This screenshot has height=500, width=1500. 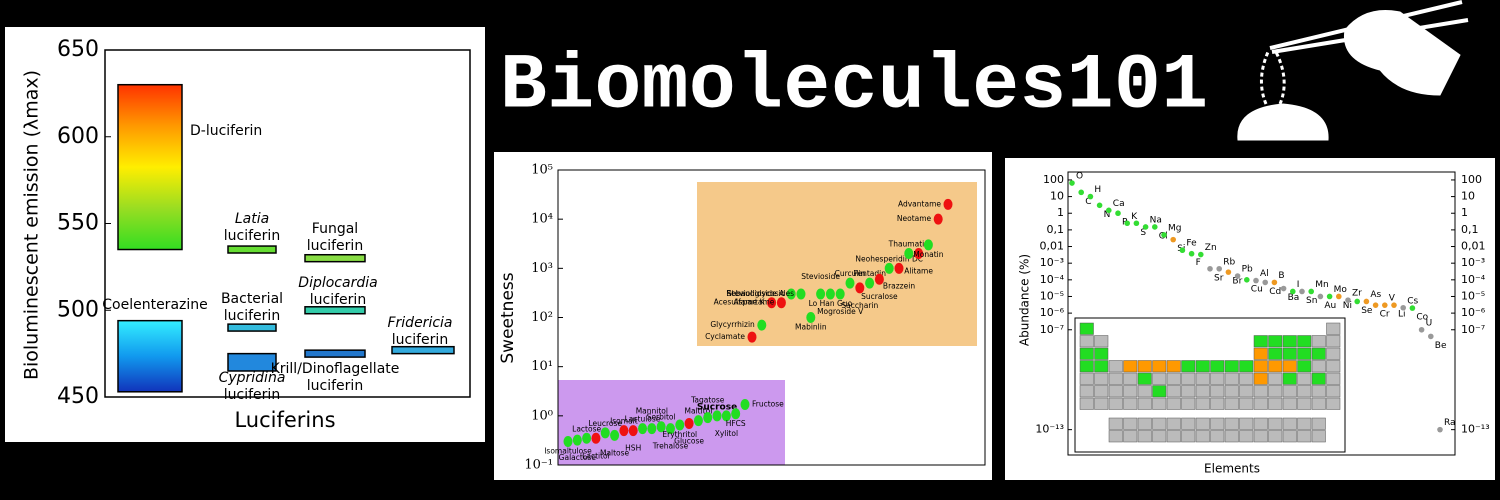 What do you see at coordinates (1052, 262) in the screenshot?
I see `y-tick-label: 10⁻³` at bounding box center [1052, 262].